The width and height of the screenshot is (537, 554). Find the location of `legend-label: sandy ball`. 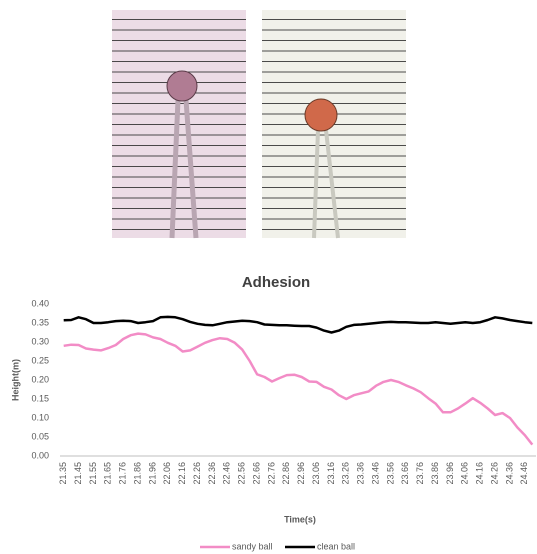

legend-label: sandy ball is located at coordinates (252, 546).